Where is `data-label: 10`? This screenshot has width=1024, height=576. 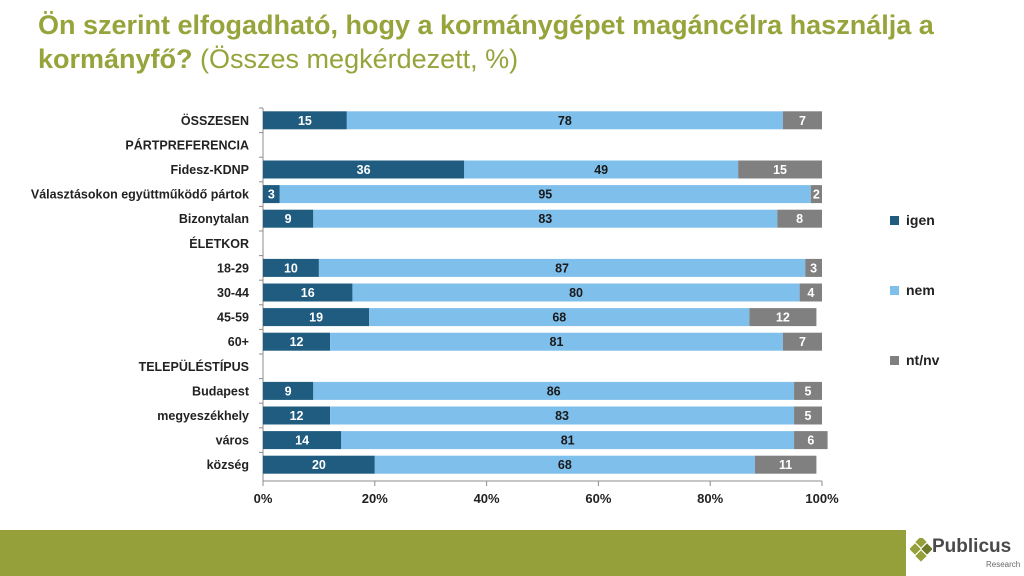
data-label: 10 is located at coordinates (291, 268).